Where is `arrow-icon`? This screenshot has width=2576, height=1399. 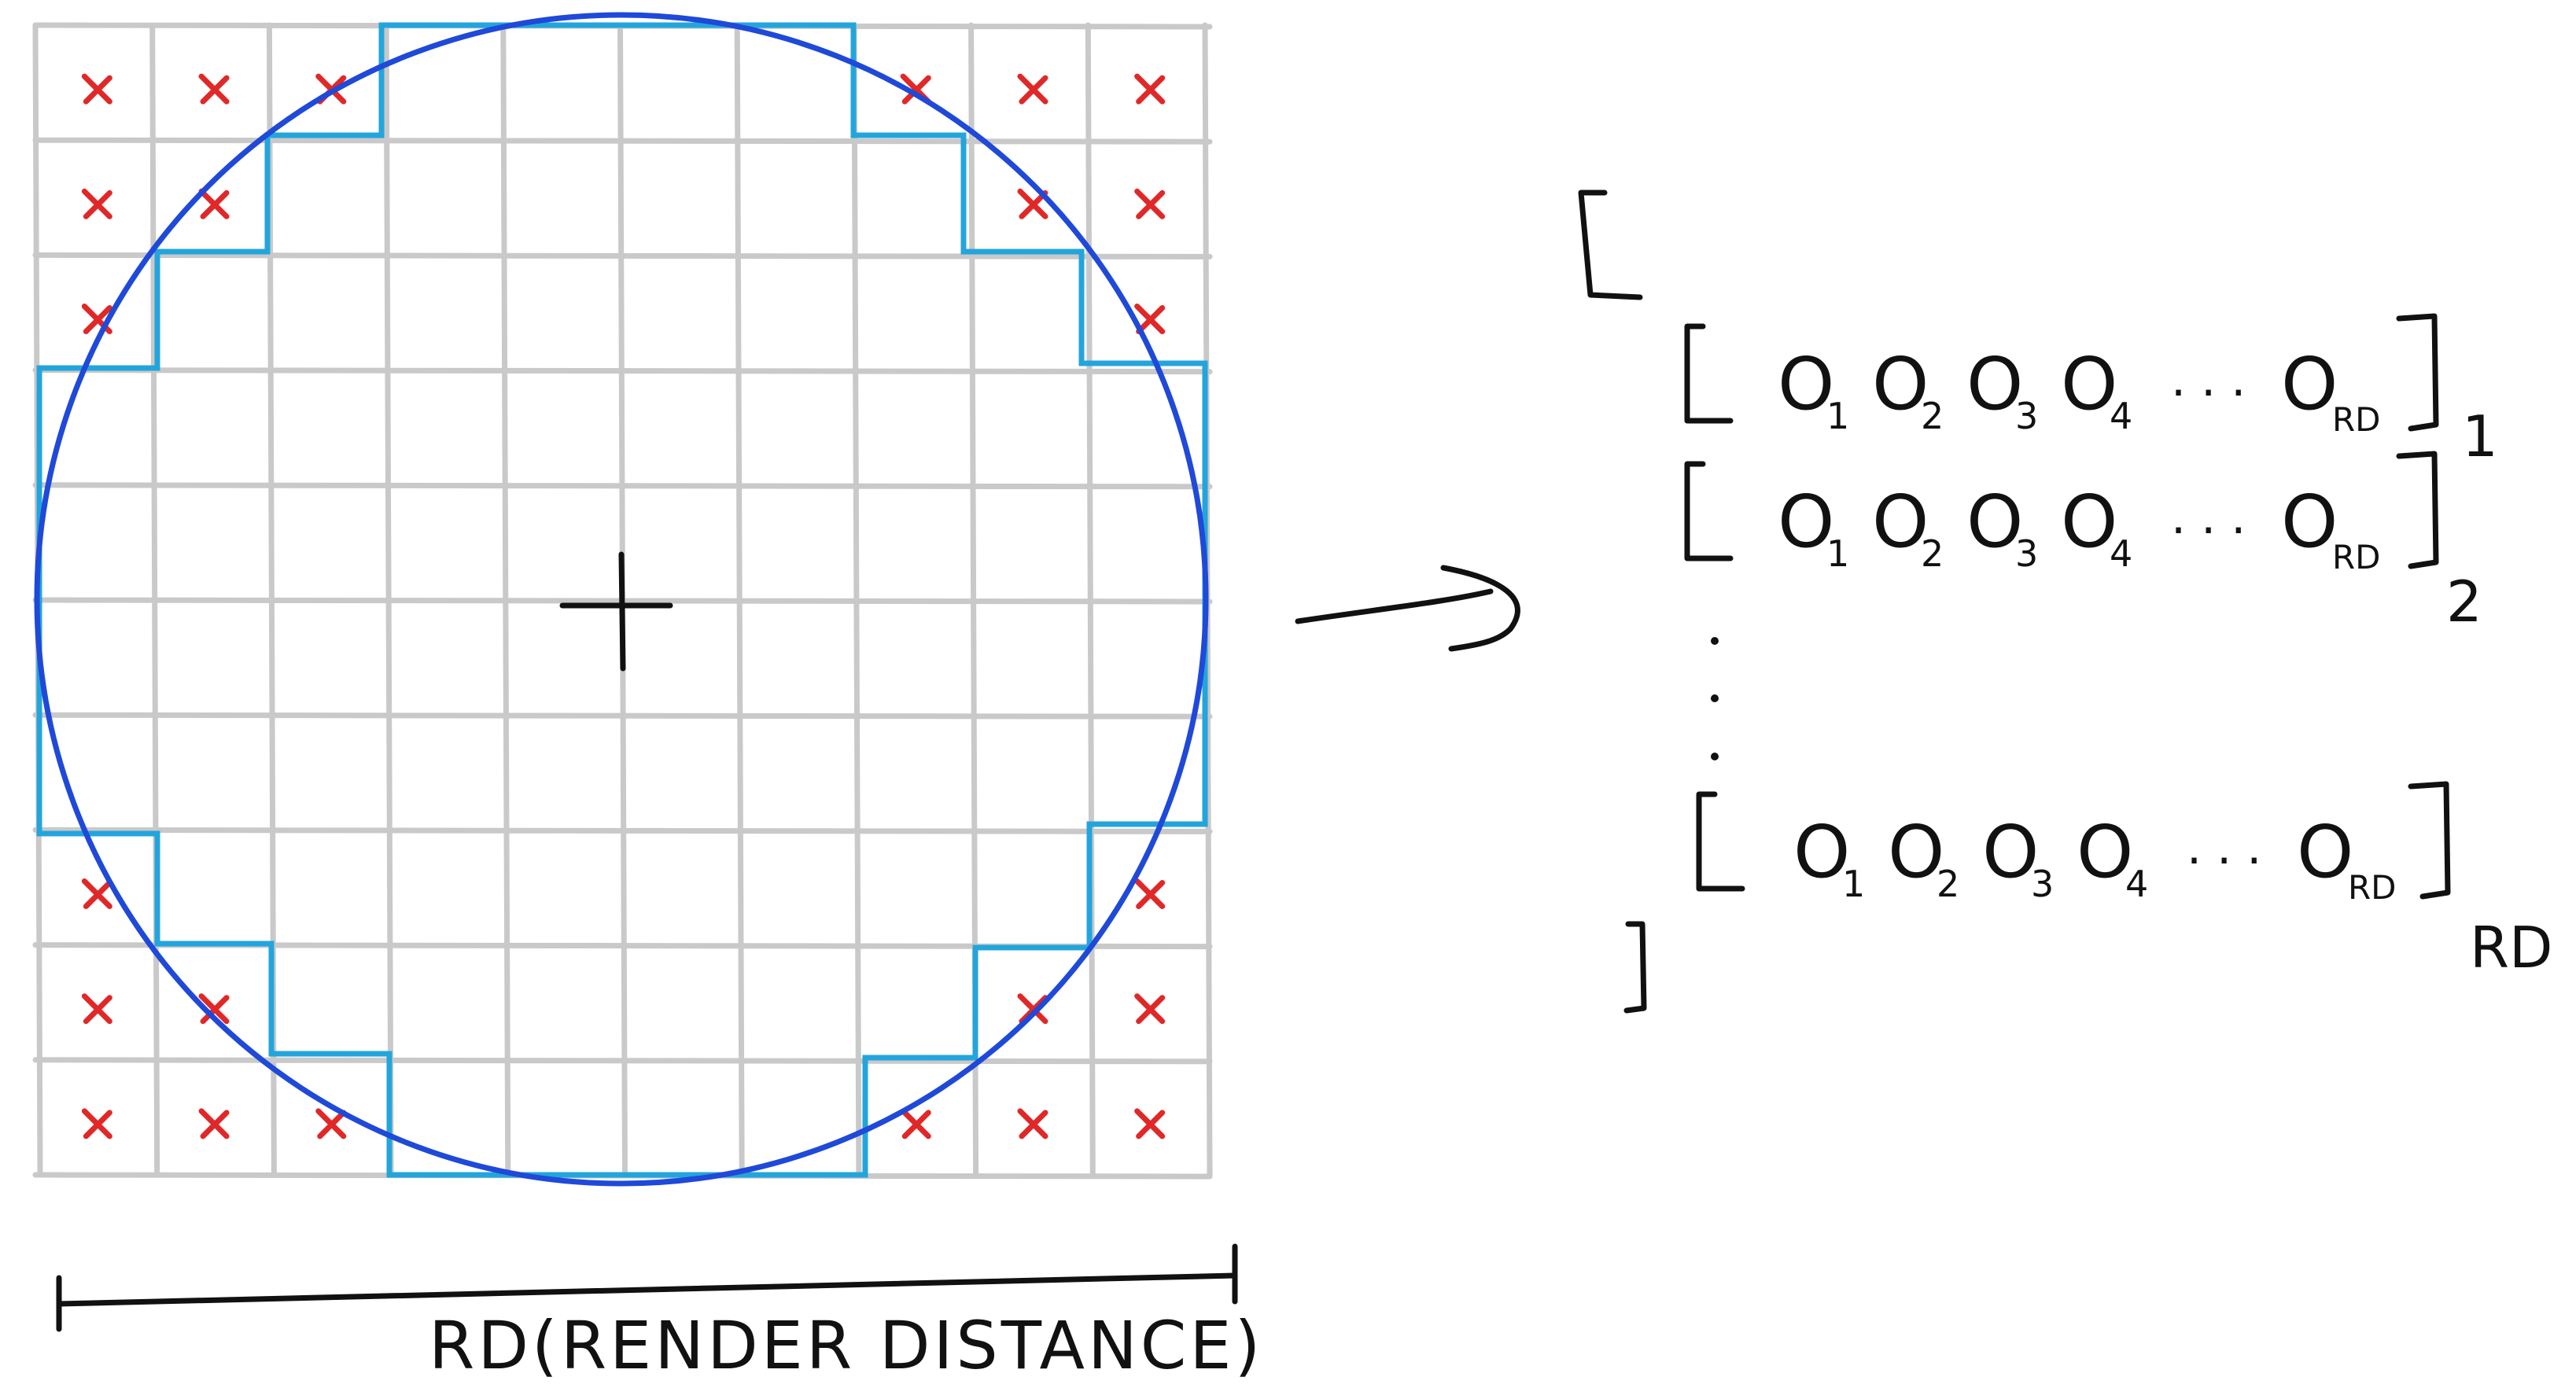 arrow-icon is located at coordinates (1407, 608).